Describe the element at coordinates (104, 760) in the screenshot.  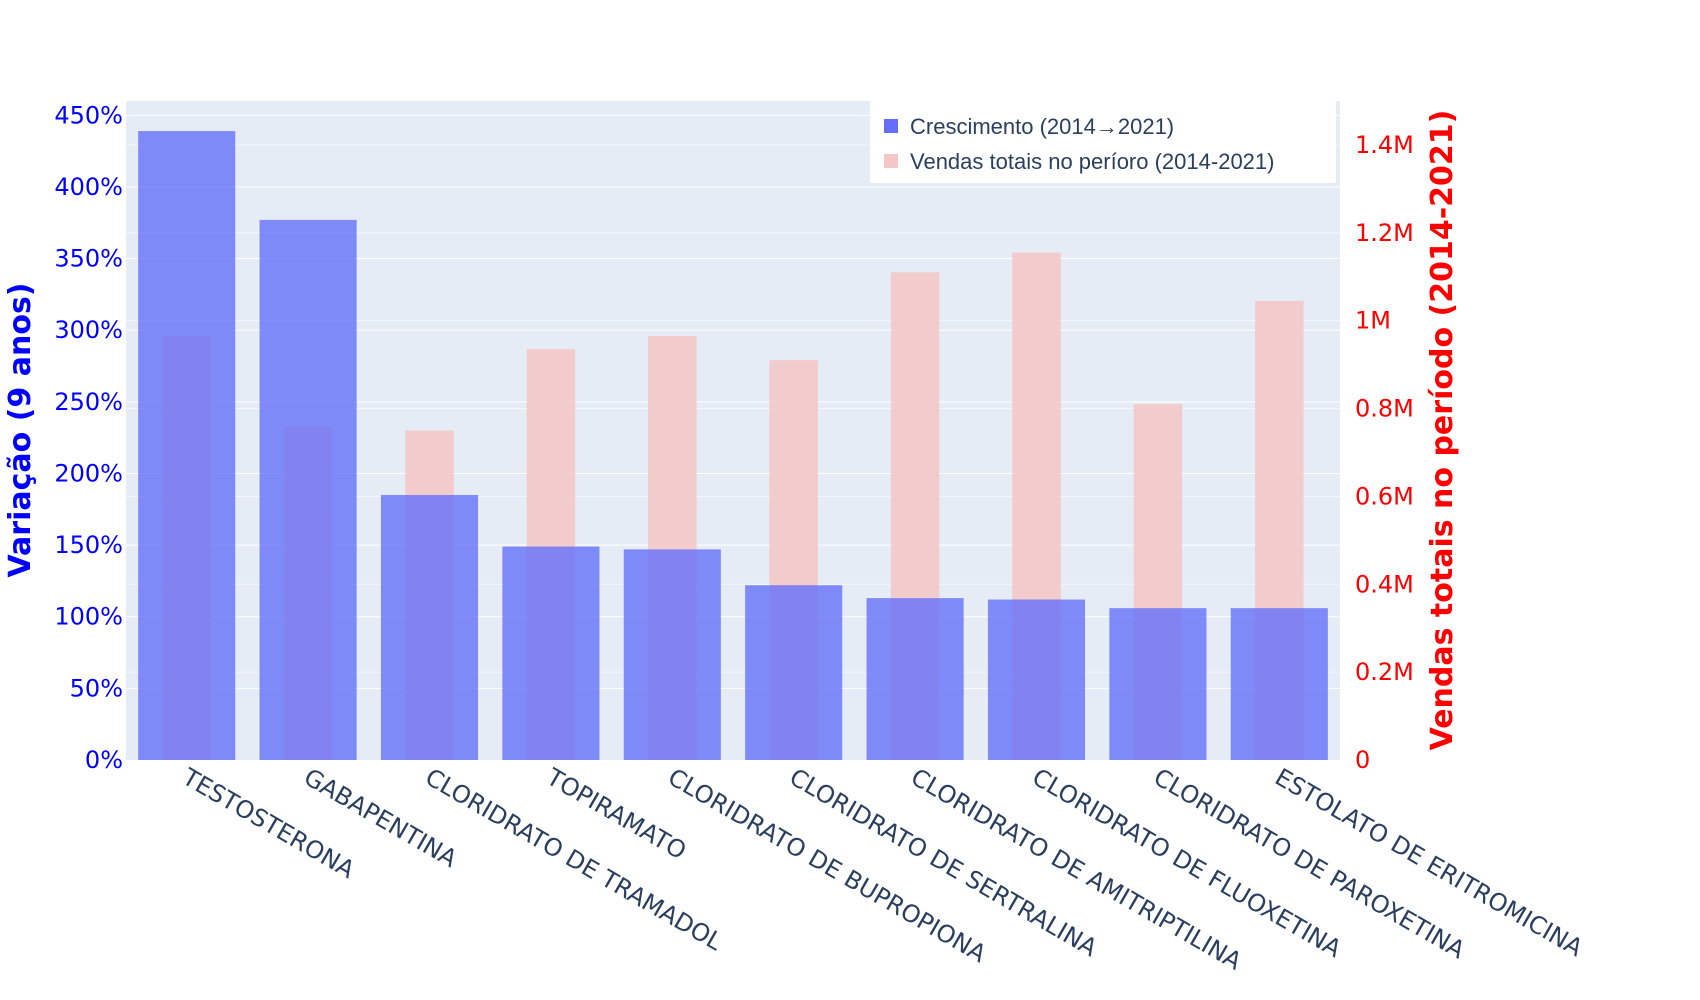
I see `left-tick-label: 0%` at that location.